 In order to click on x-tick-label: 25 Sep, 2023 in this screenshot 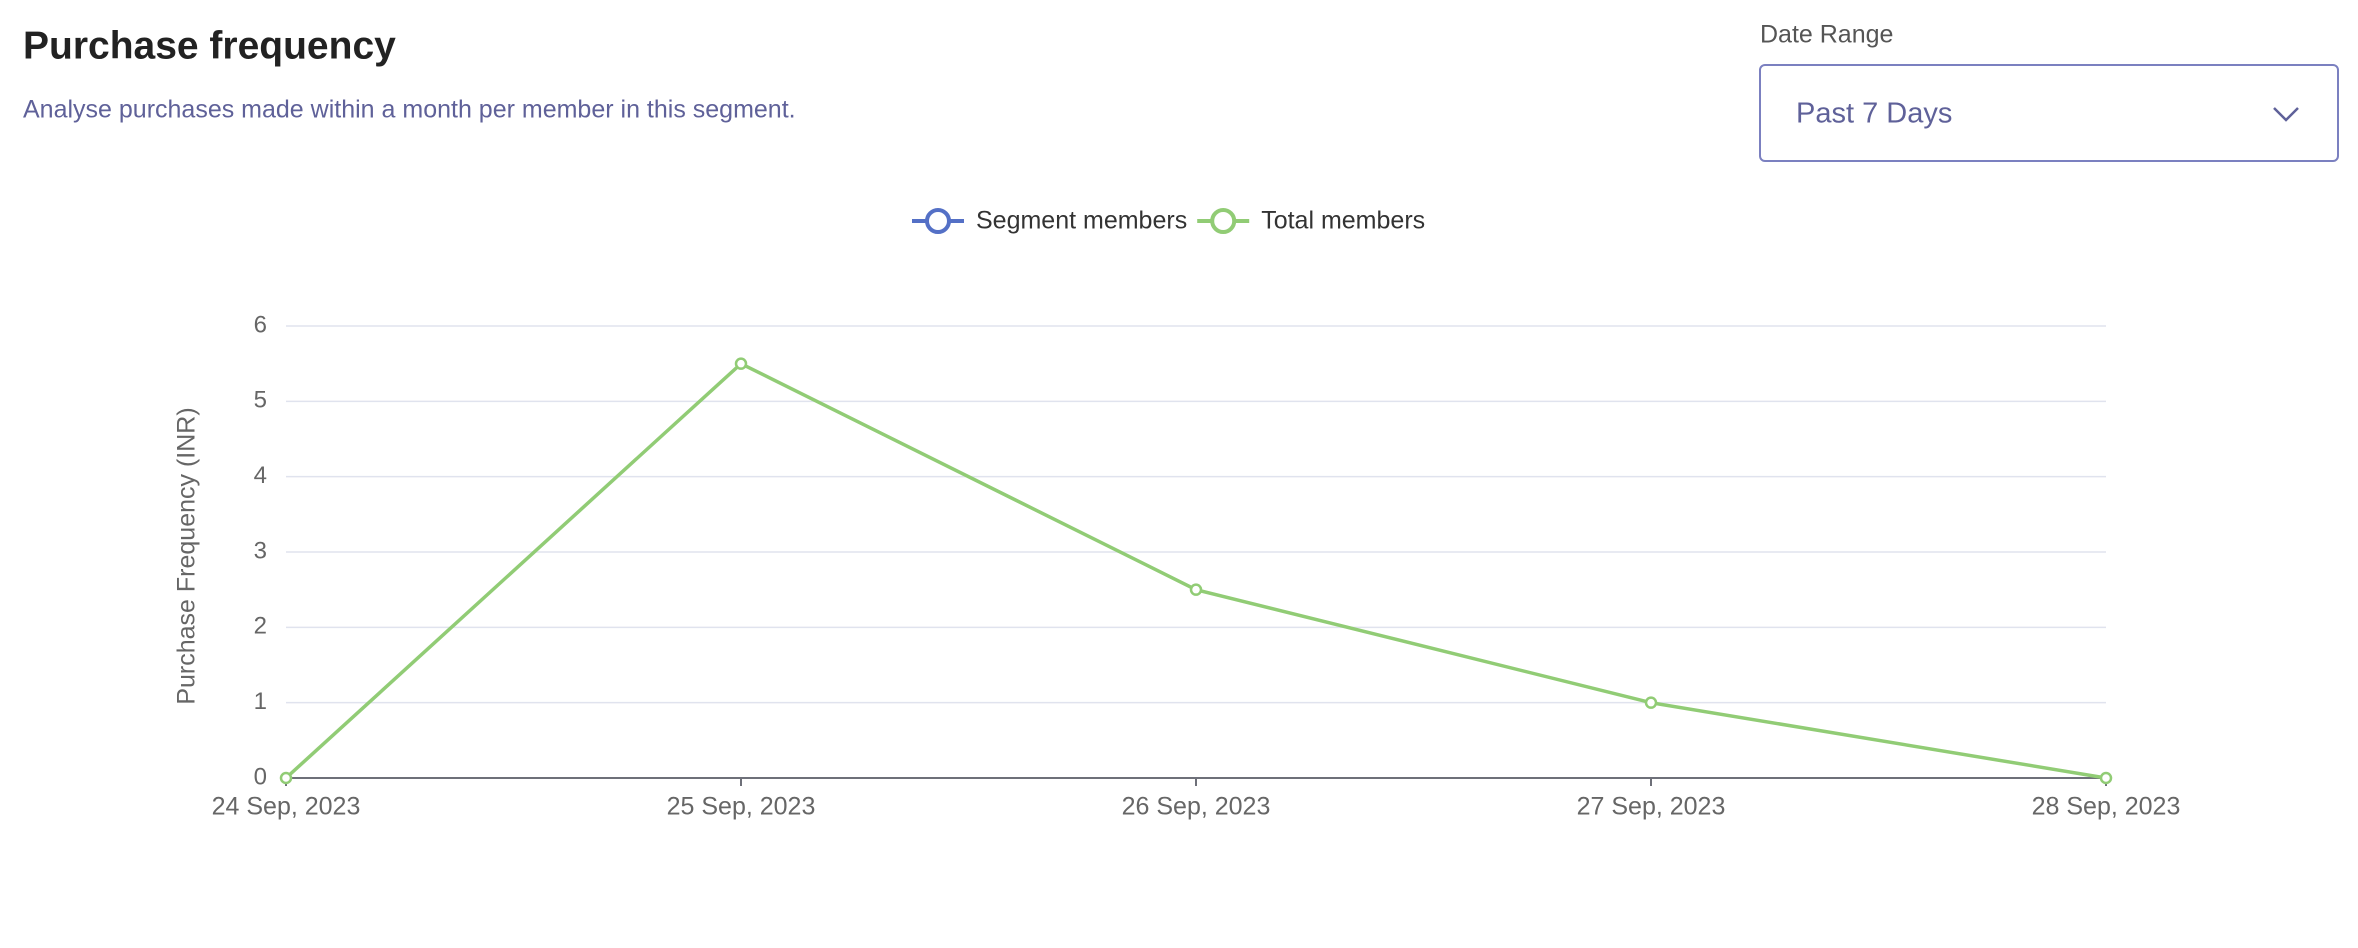, I will do `click(741, 807)`.